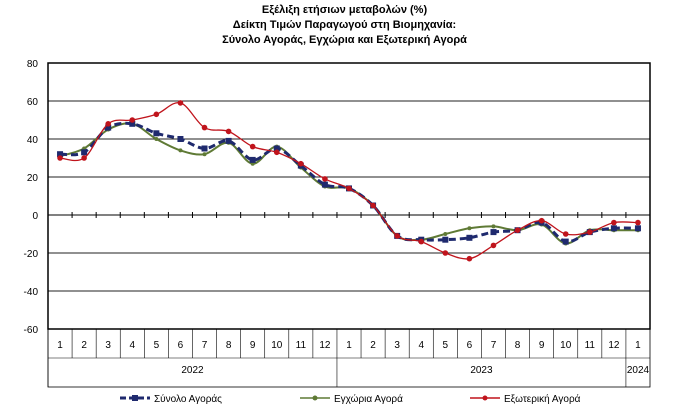 The image size is (689, 410). I want to click on legend-label: Σύνολο Αγοράς, so click(188, 399).